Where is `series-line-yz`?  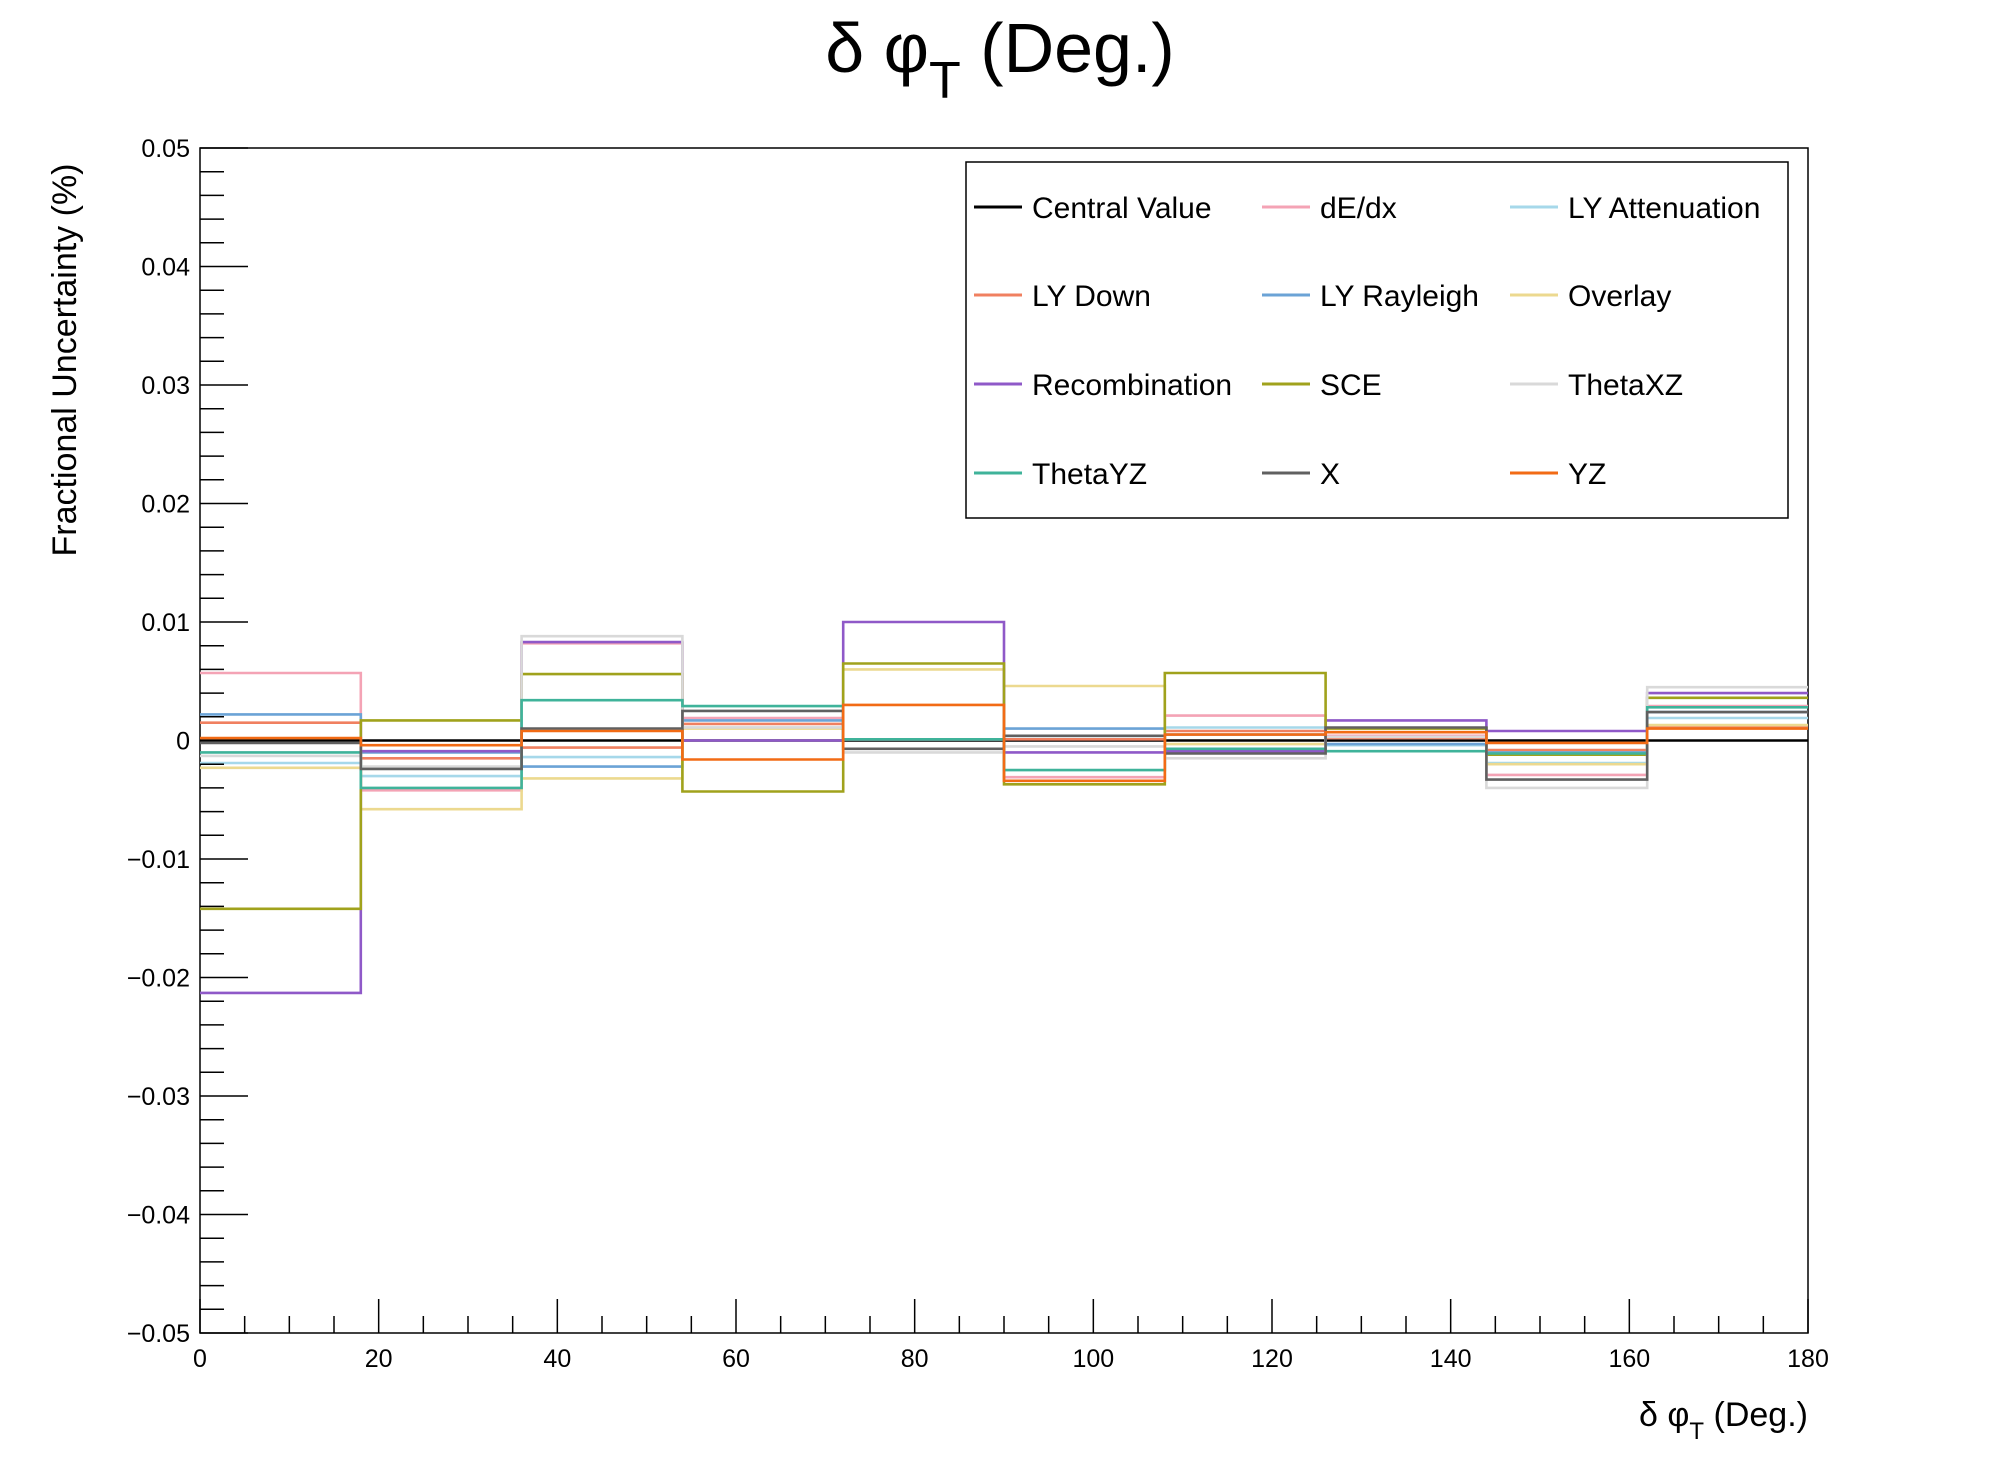
series-line-yz is located at coordinates (1004, 743).